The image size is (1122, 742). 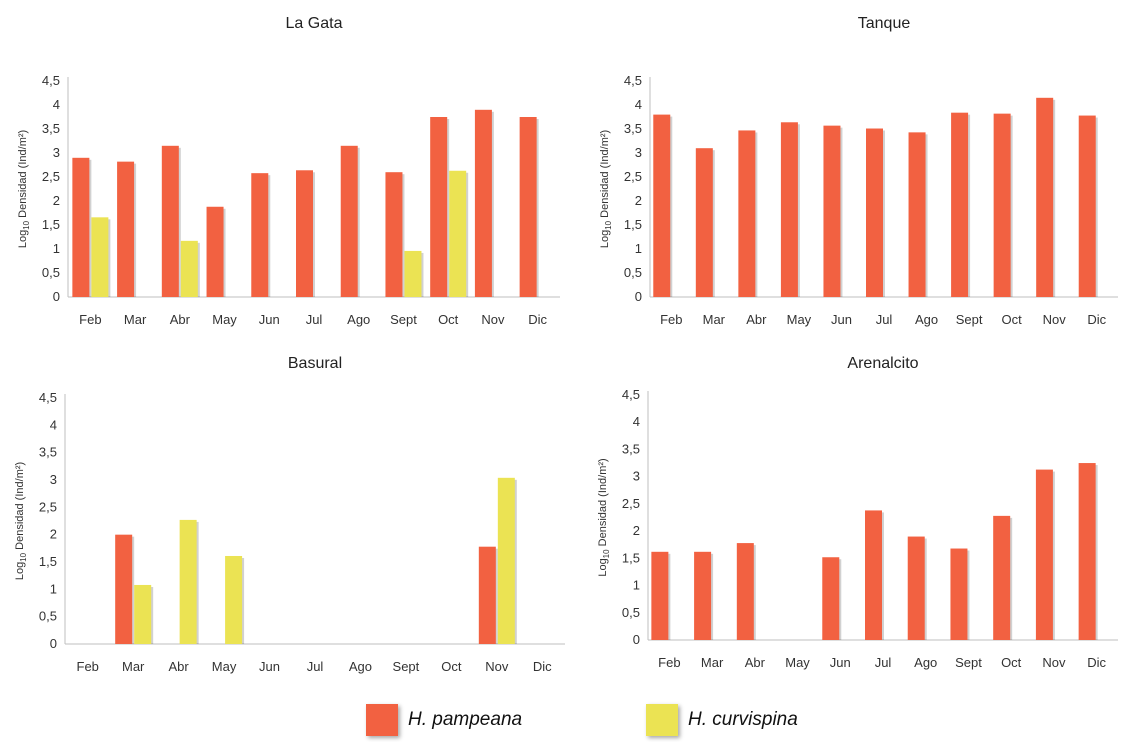 I want to click on legend-item-pampeana: H. pampeana, so click(x=444, y=720).